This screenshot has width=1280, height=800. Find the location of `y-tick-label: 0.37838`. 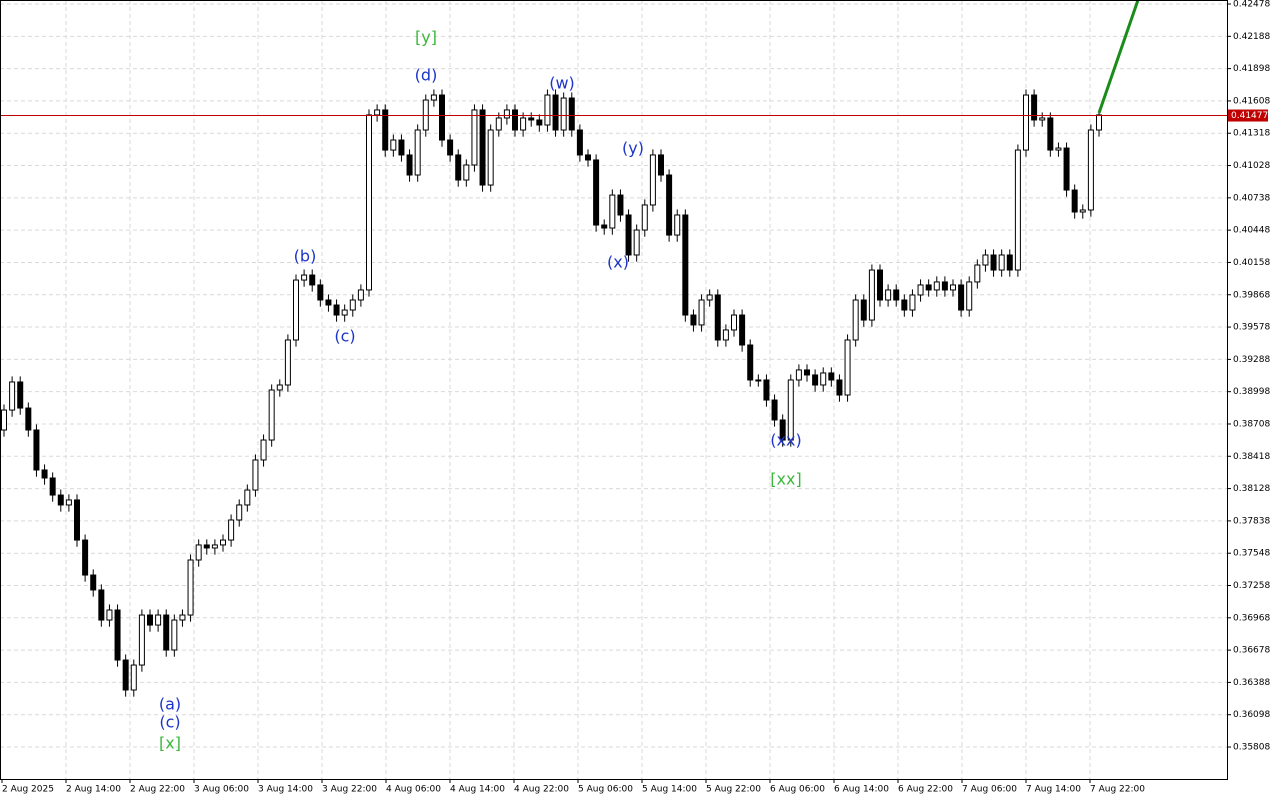

y-tick-label: 0.37838 is located at coordinates (1251, 521).